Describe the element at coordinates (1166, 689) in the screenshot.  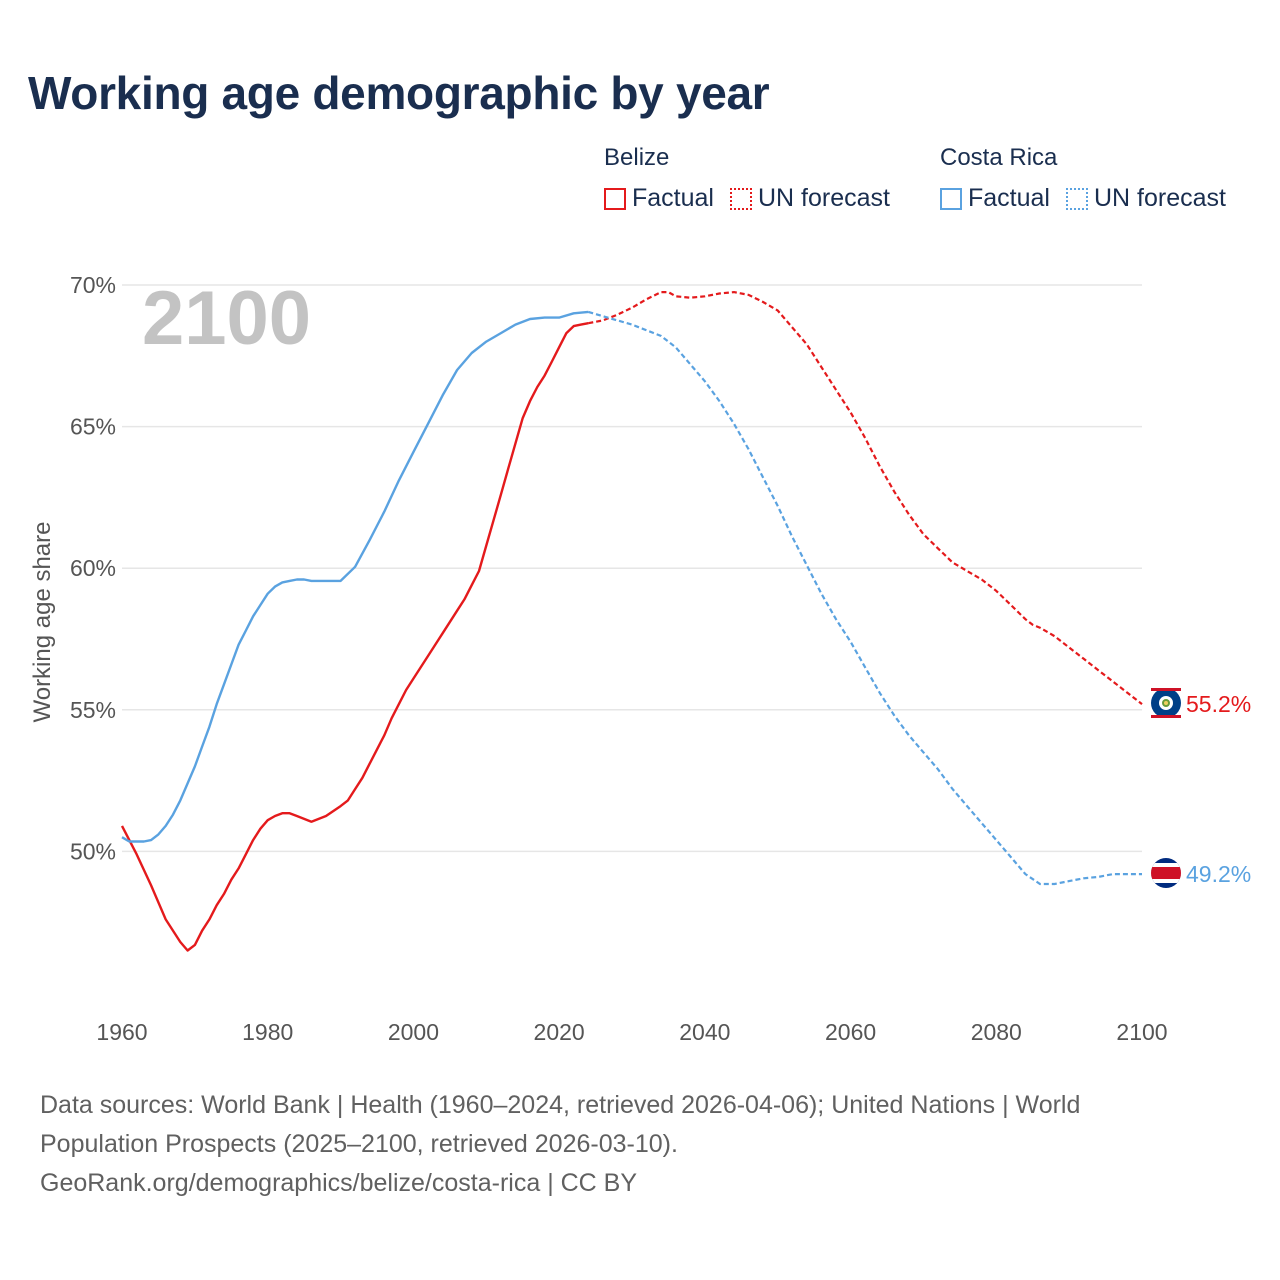
I see `belize-flag-top-stripe` at that location.